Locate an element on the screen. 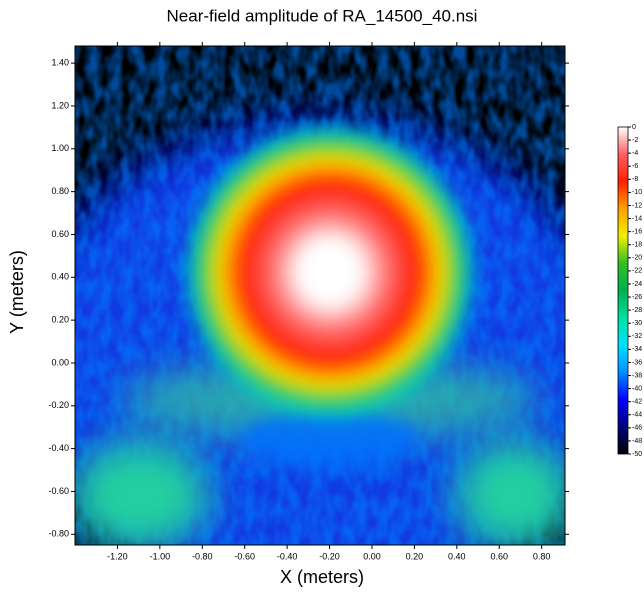 The width and height of the screenshot is (644, 592). colorbar-tick-label: -38 is located at coordinates (637, 375).